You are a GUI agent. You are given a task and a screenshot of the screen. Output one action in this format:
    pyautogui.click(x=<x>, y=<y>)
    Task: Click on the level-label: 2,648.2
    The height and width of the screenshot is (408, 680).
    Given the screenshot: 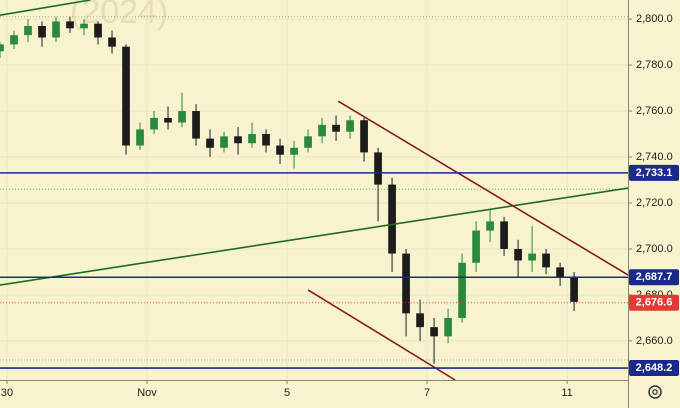 What is the action you would take?
    pyautogui.click(x=654, y=368)
    